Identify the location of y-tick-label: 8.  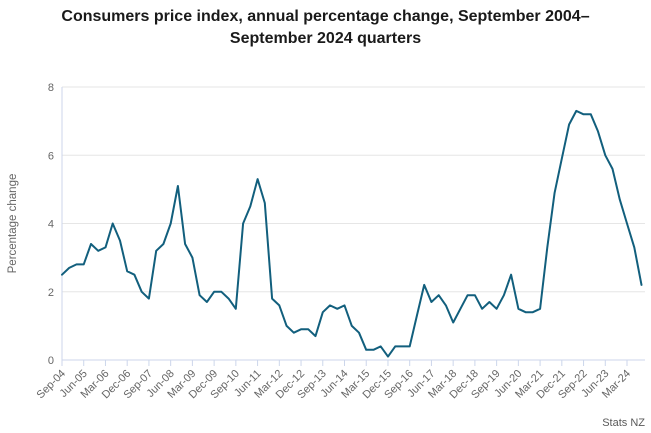
(51, 88).